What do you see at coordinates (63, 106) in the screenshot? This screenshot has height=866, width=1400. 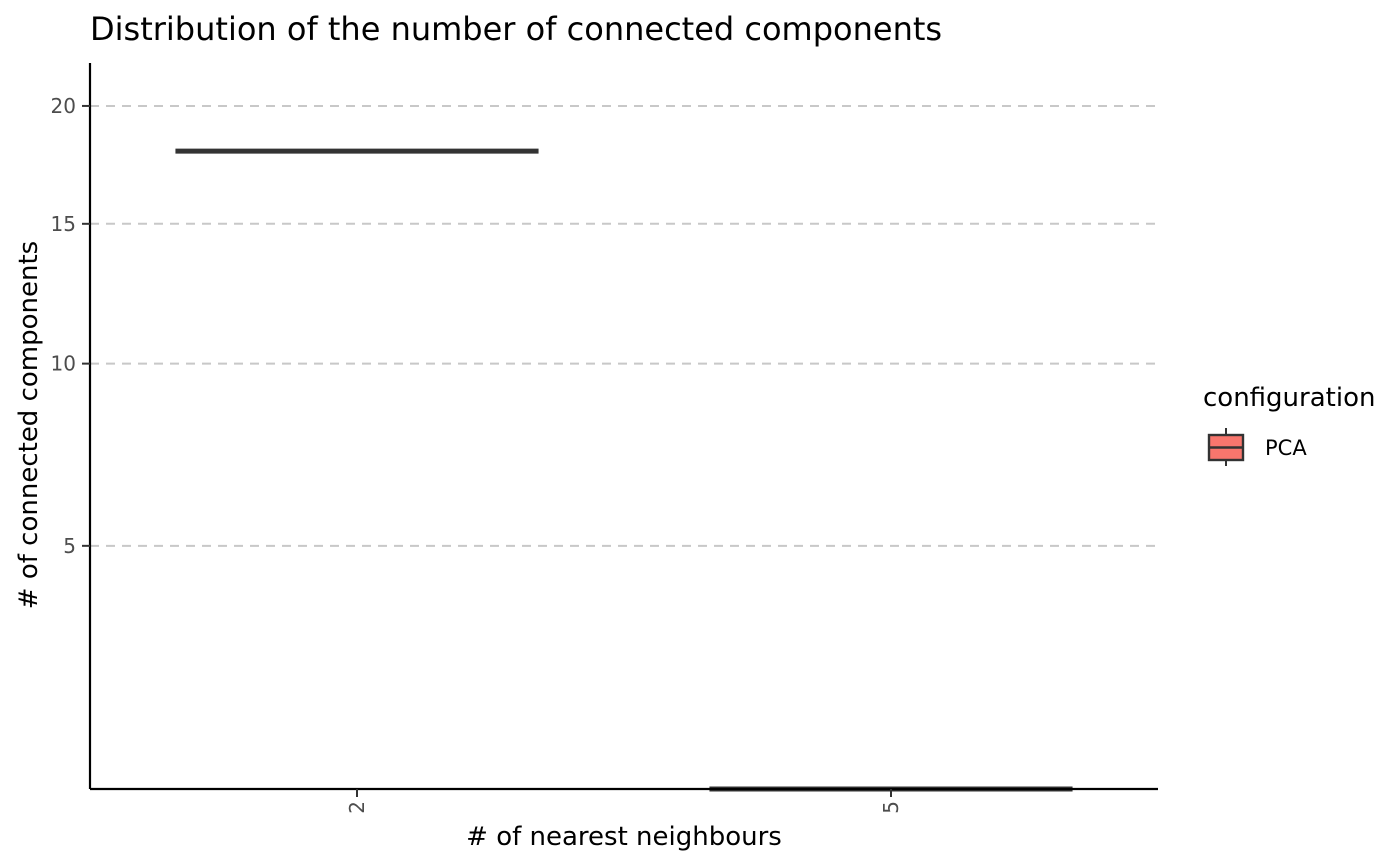 I see `y-tick-label-20: 20` at bounding box center [63, 106].